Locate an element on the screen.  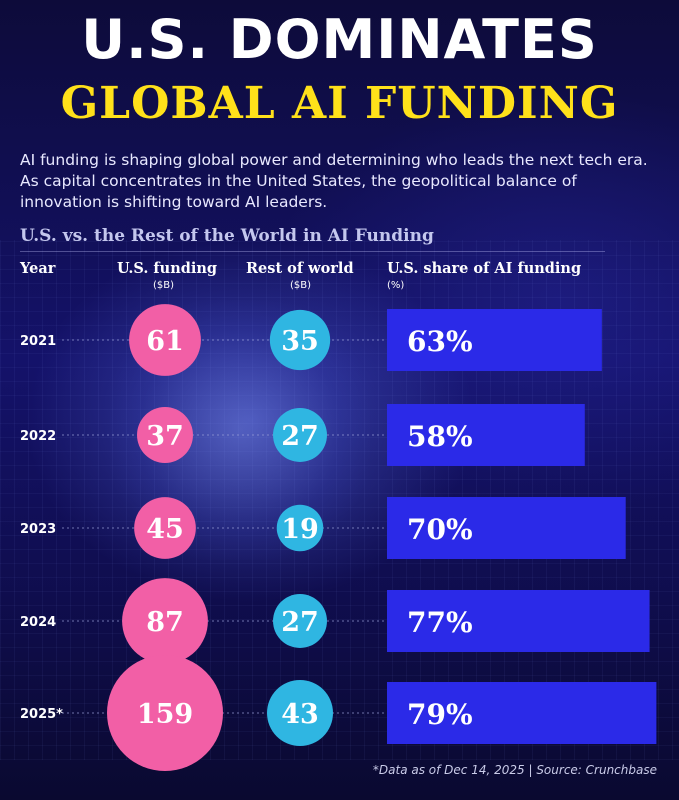
rest-of-world-value: 43 is located at coordinates (300, 714).